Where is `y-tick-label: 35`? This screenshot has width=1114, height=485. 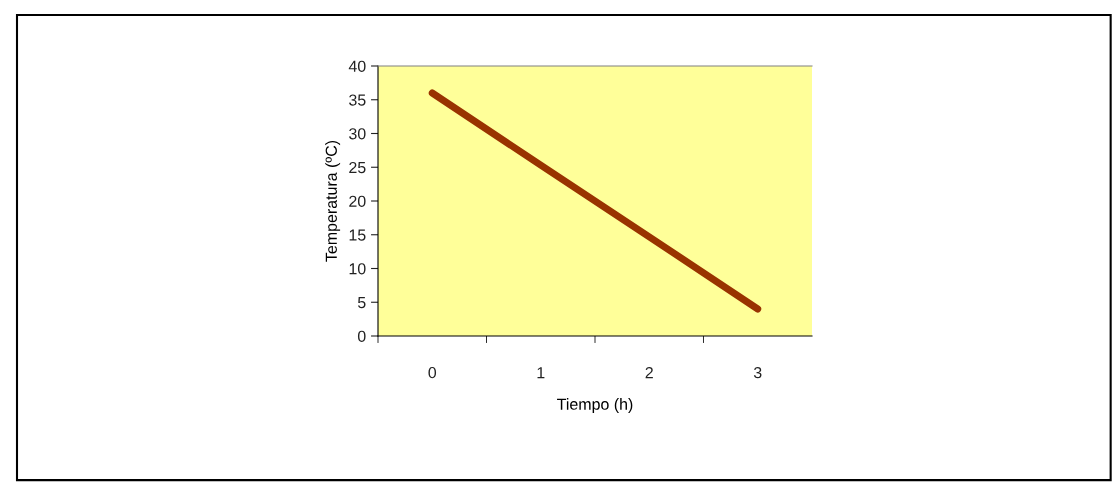 y-tick-label: 35 is located at coordinates (357, 100).